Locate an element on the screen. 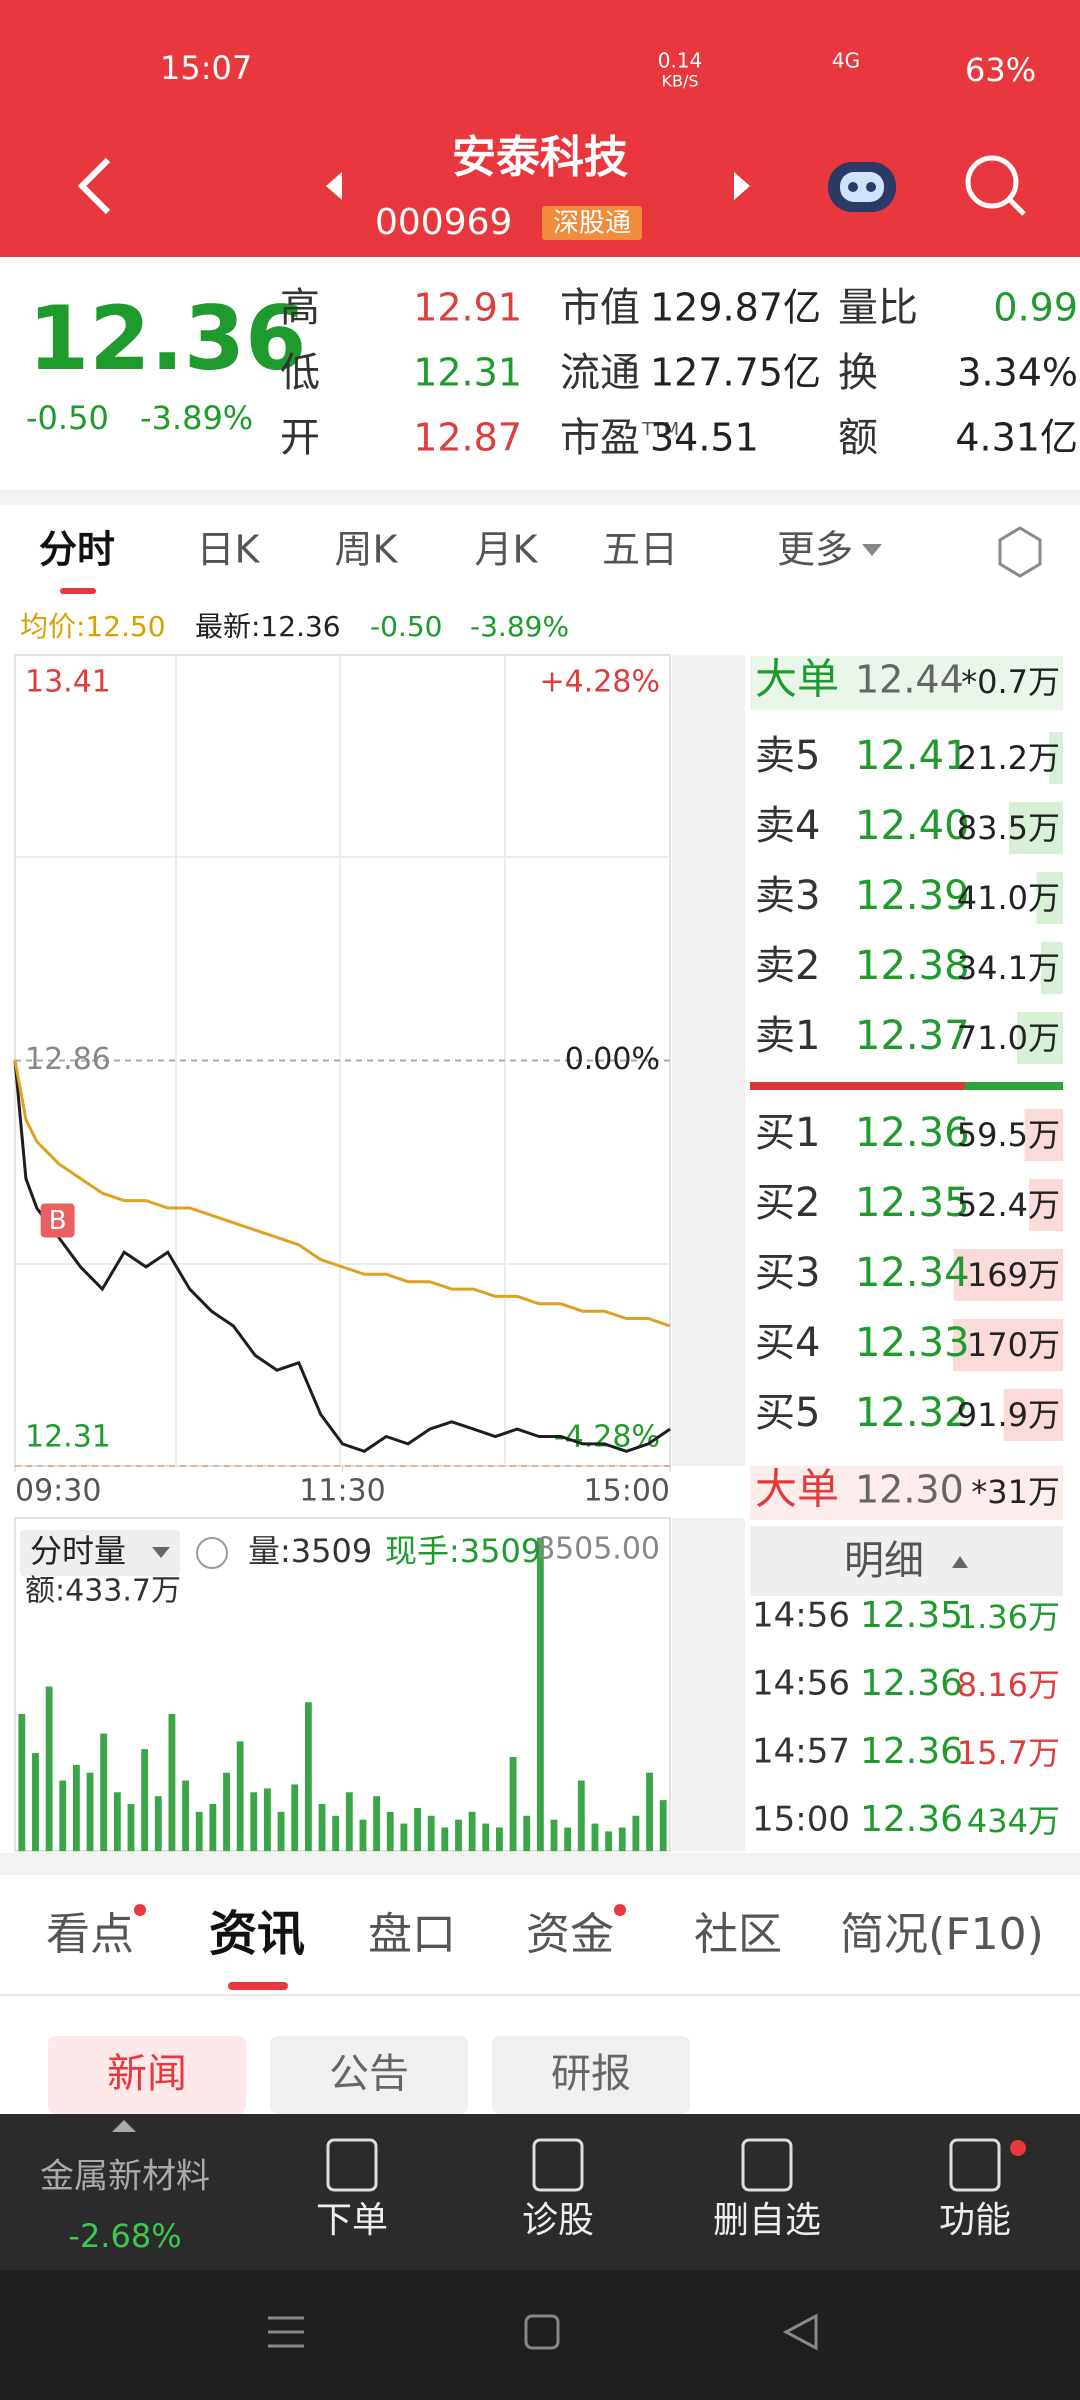  nav-item: 下单 is located at coordinates (352, 2220).